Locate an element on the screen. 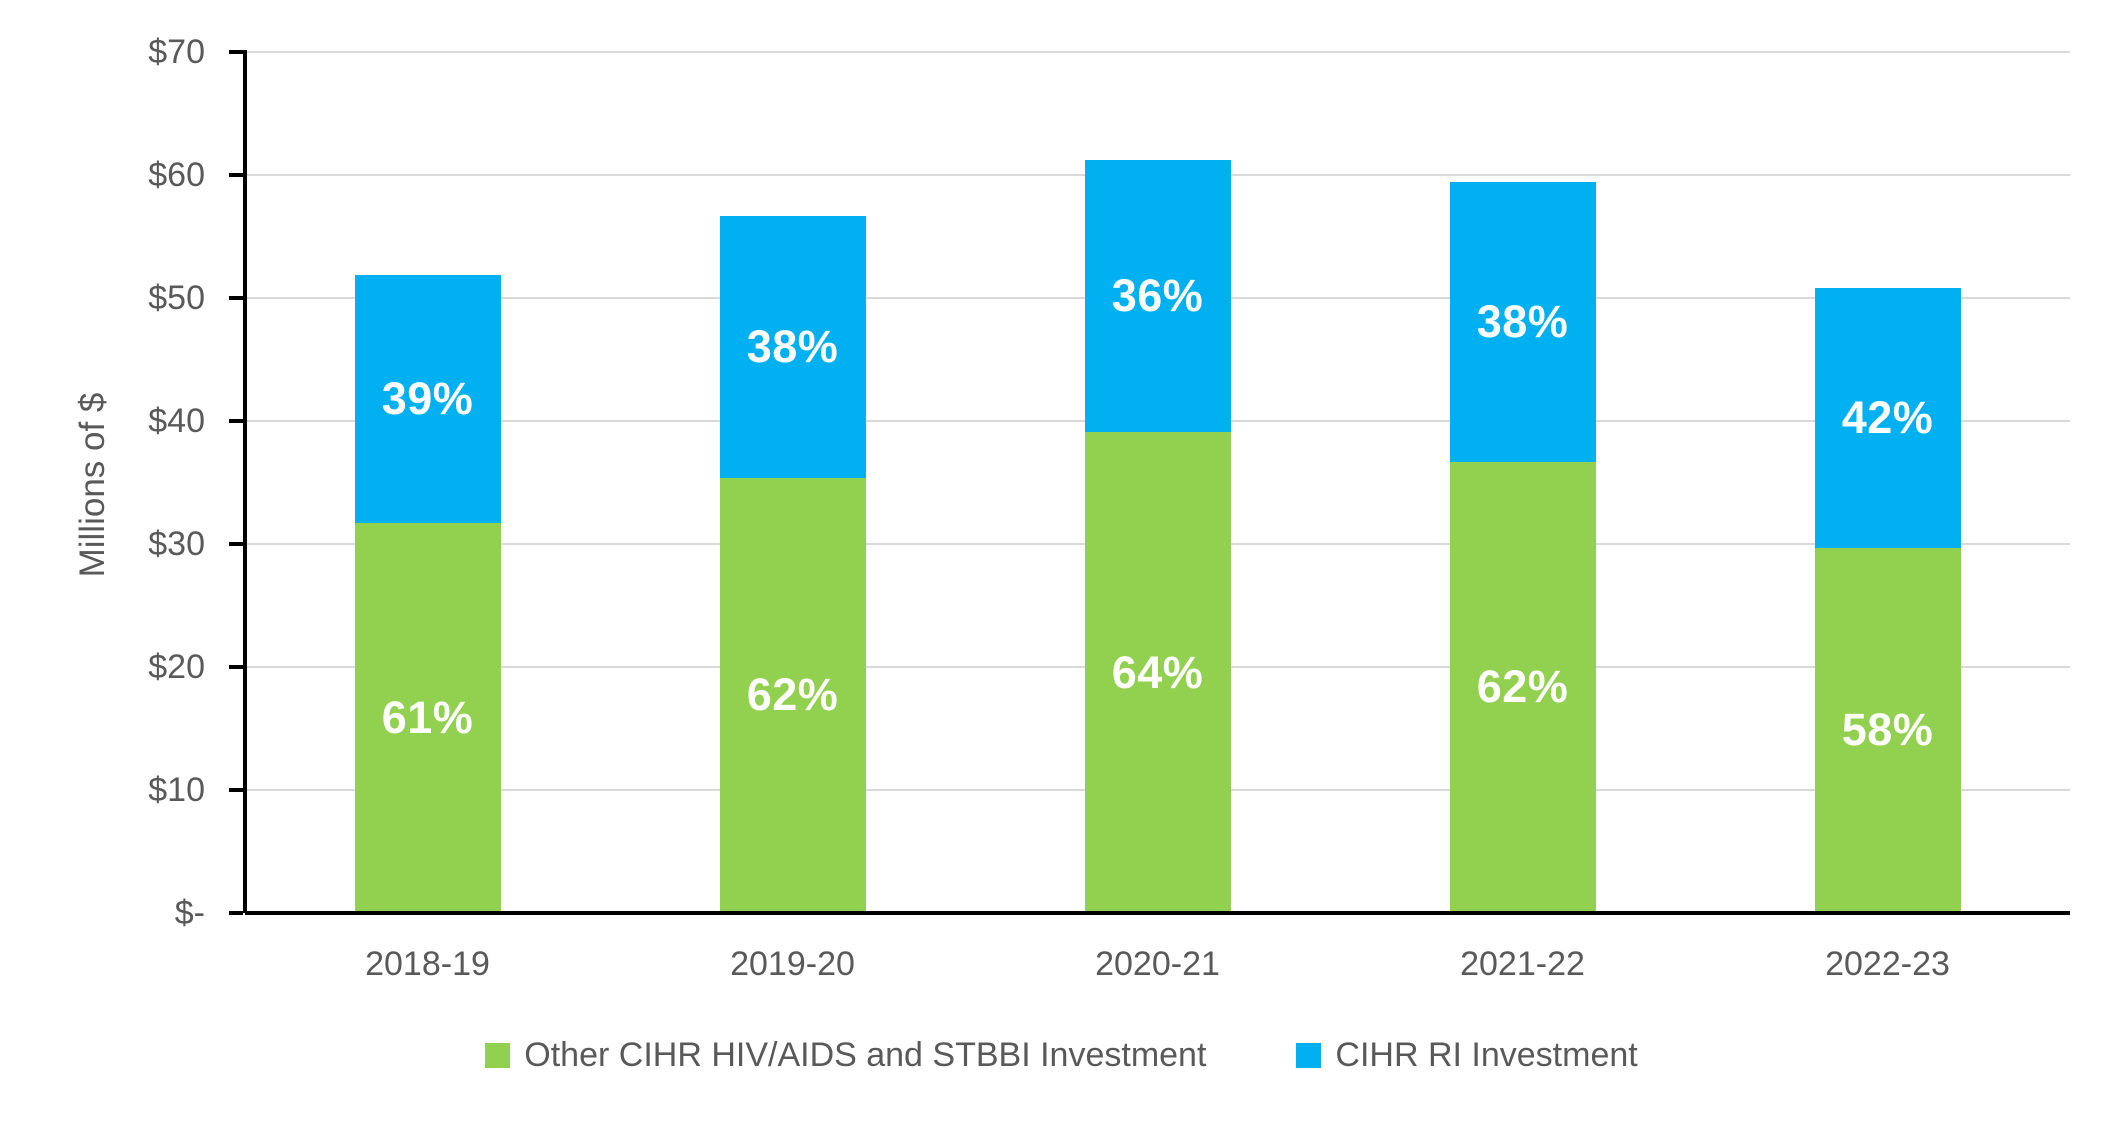 The height and width of the screenshot is (1127, 2123). y-axis-tick-label: $20 is located at coordinates (176, 667).